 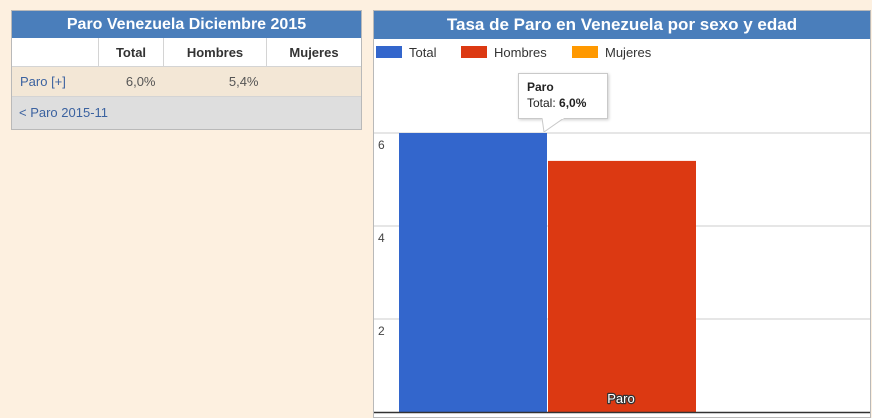 What do you see at coordinates (520, 52) in the screenshot?
I see `legend-label-hombres: Hombres` at bounding box center [520, 52].